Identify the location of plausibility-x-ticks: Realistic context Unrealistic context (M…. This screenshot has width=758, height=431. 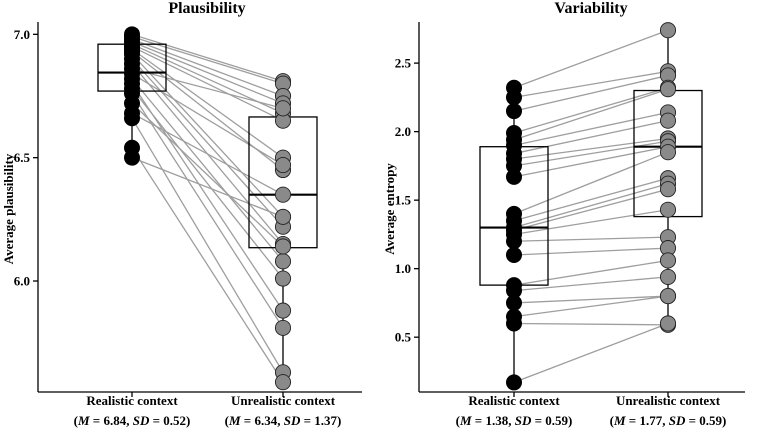
(207, 410).